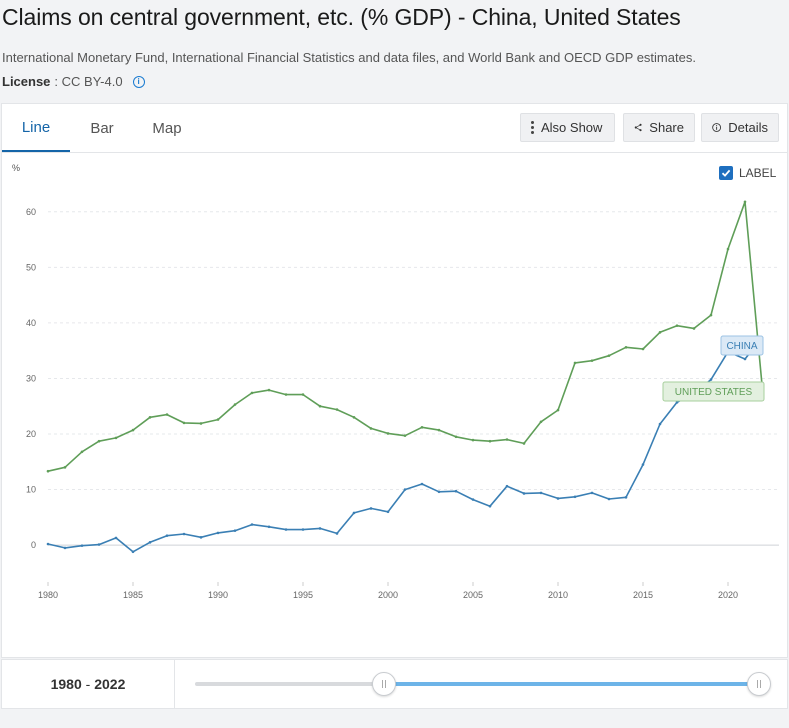 The width and height of the screenshot is (789, 728). What do you see at coordinates (303, 595) in the screenshot?
I see `x-tick-label: 1995` at bounding box center [303, 595].